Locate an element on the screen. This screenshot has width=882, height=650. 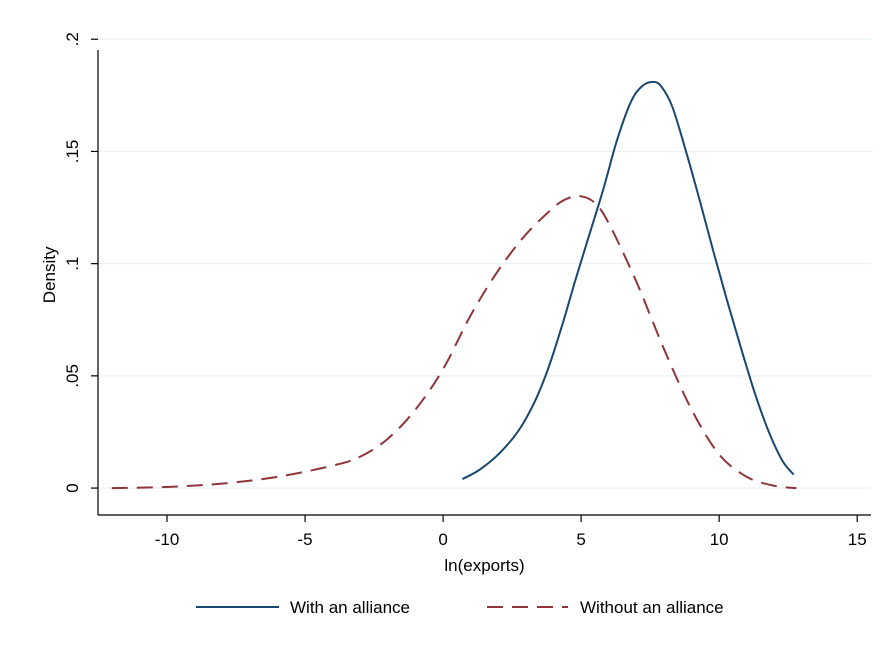
x-tick-label: 15 is located at coordinates (857, 539).